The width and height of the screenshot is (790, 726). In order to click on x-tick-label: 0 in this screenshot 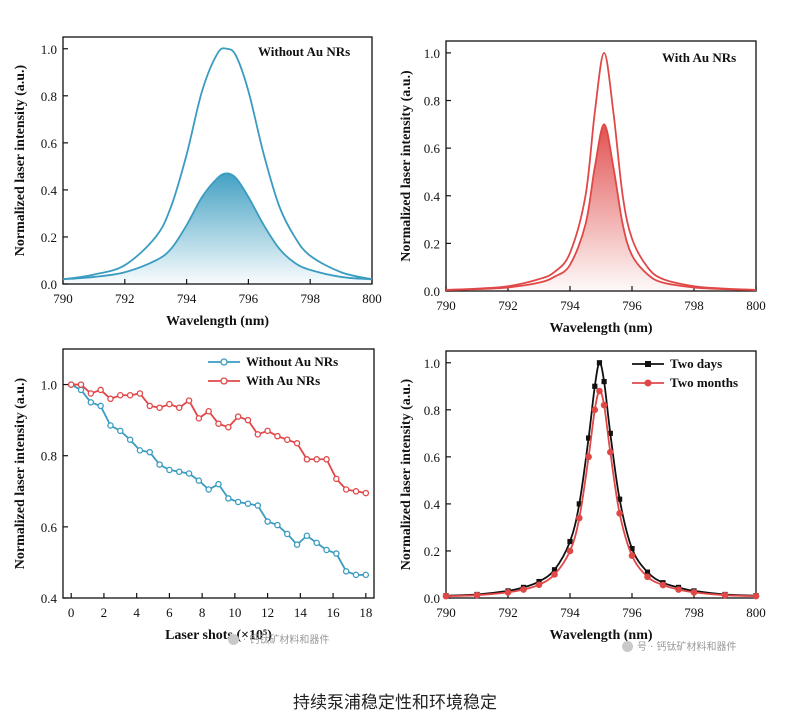, I will do `click(71, 612)`.